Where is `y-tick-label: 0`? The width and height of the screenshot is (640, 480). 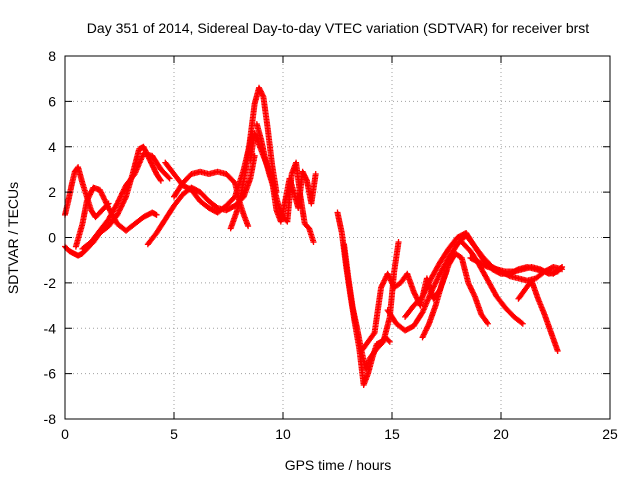
y-tick-label: 0 is located at coordinates (52, 238).